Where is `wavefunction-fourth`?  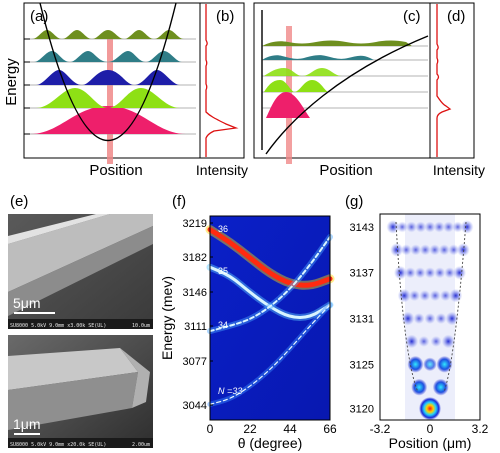
wavefunction-fourth is located at coordinates (108, 34).